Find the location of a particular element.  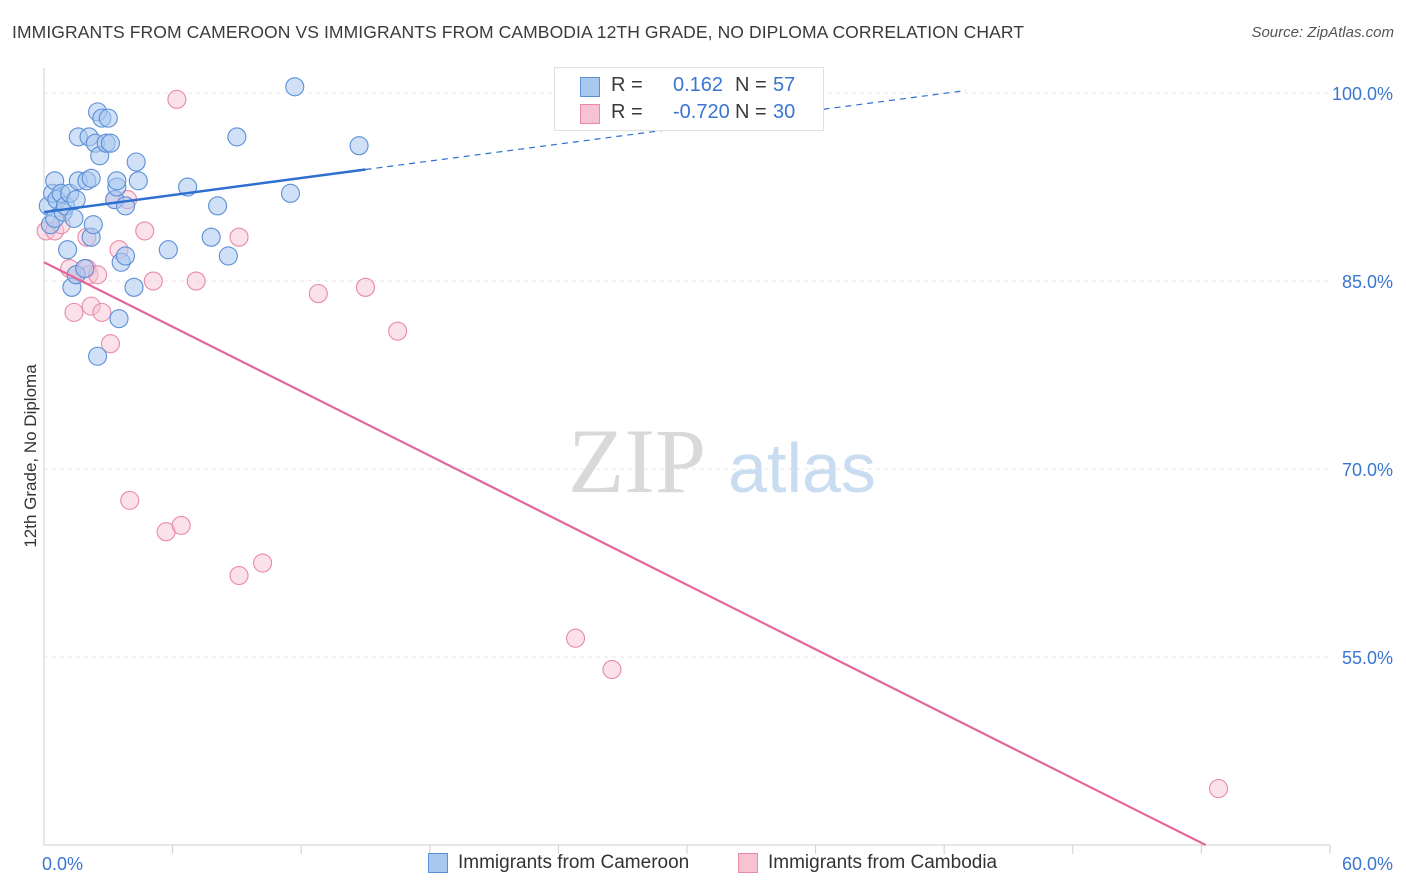

legend-r-value: 0.162 is located at coordinates (698, 85).